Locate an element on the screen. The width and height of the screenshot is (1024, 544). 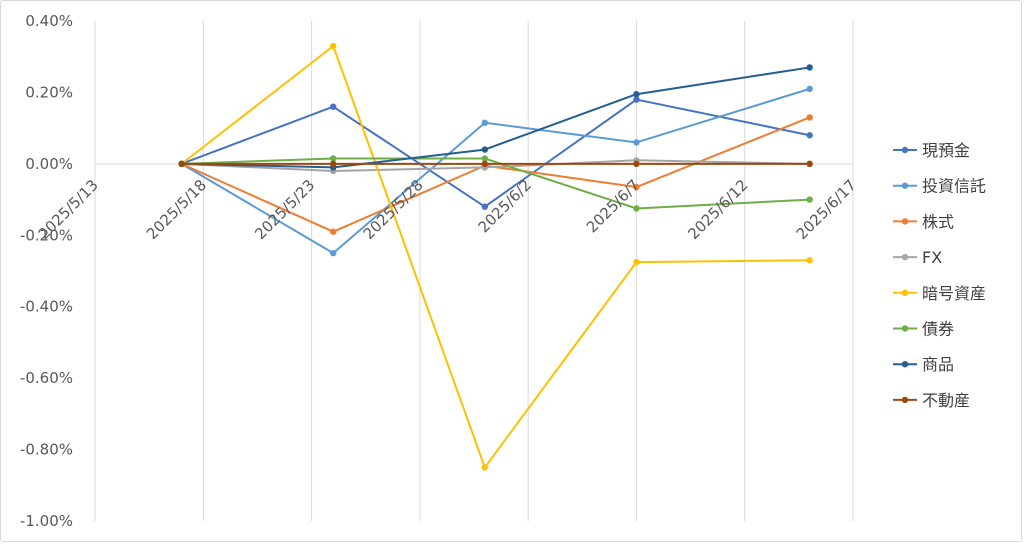
y-tick-label: -0.80% is located at coordinates (46, 450).